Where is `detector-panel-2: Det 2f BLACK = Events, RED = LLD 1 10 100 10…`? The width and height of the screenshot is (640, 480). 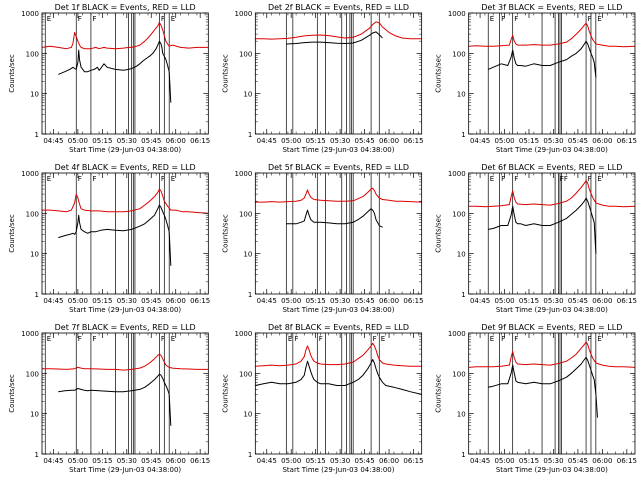
detector-panel-2: Det 2f BLACK = Events, RED = LLD 1 10 100 10… is located at coordinates (322, 78).